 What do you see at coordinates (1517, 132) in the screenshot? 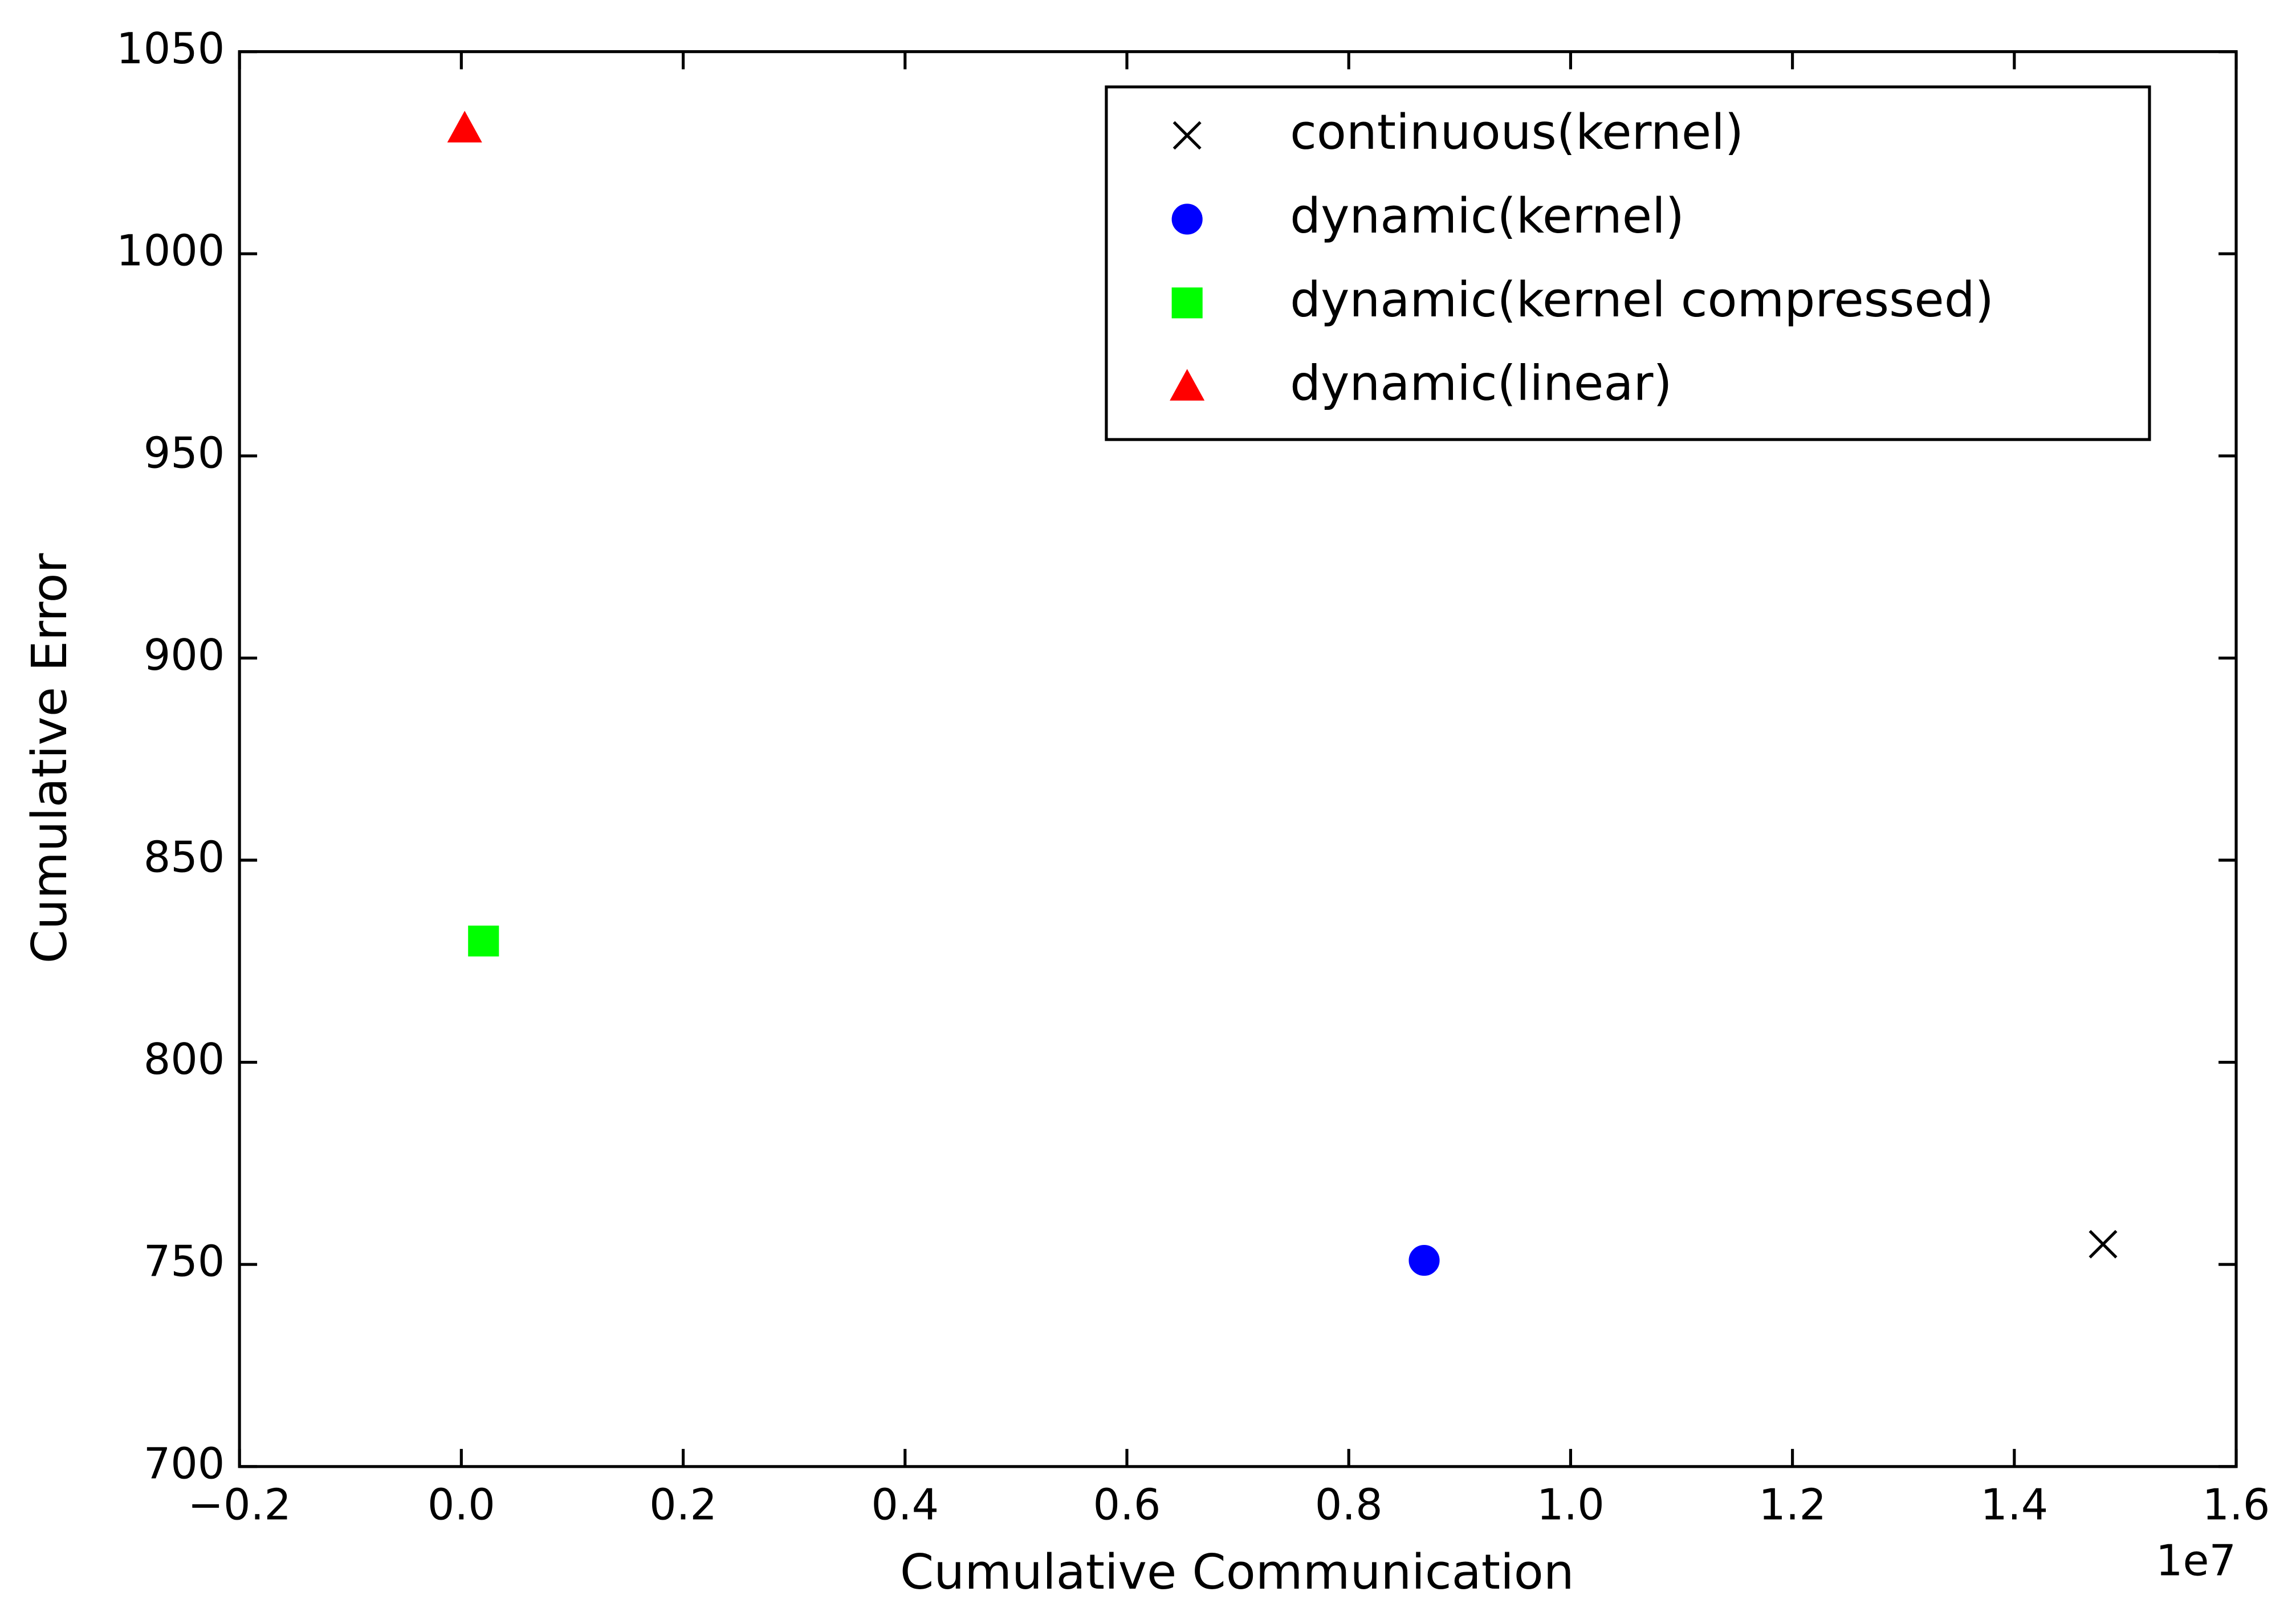
I see `legend-label: continuous(kernel)` at bounding box center [1517, 132].